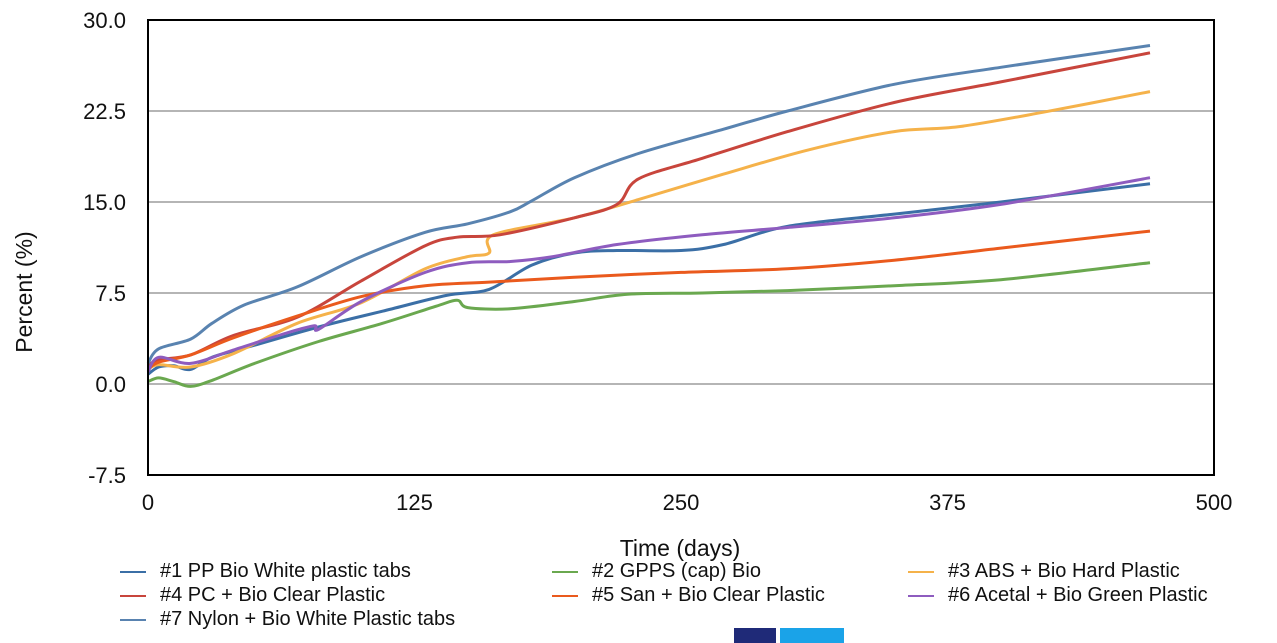 The image size is (1277, 643). Describe the element at coordinates (947, 502) in the screenshot. I see `x-tick-label: 375` at that location.